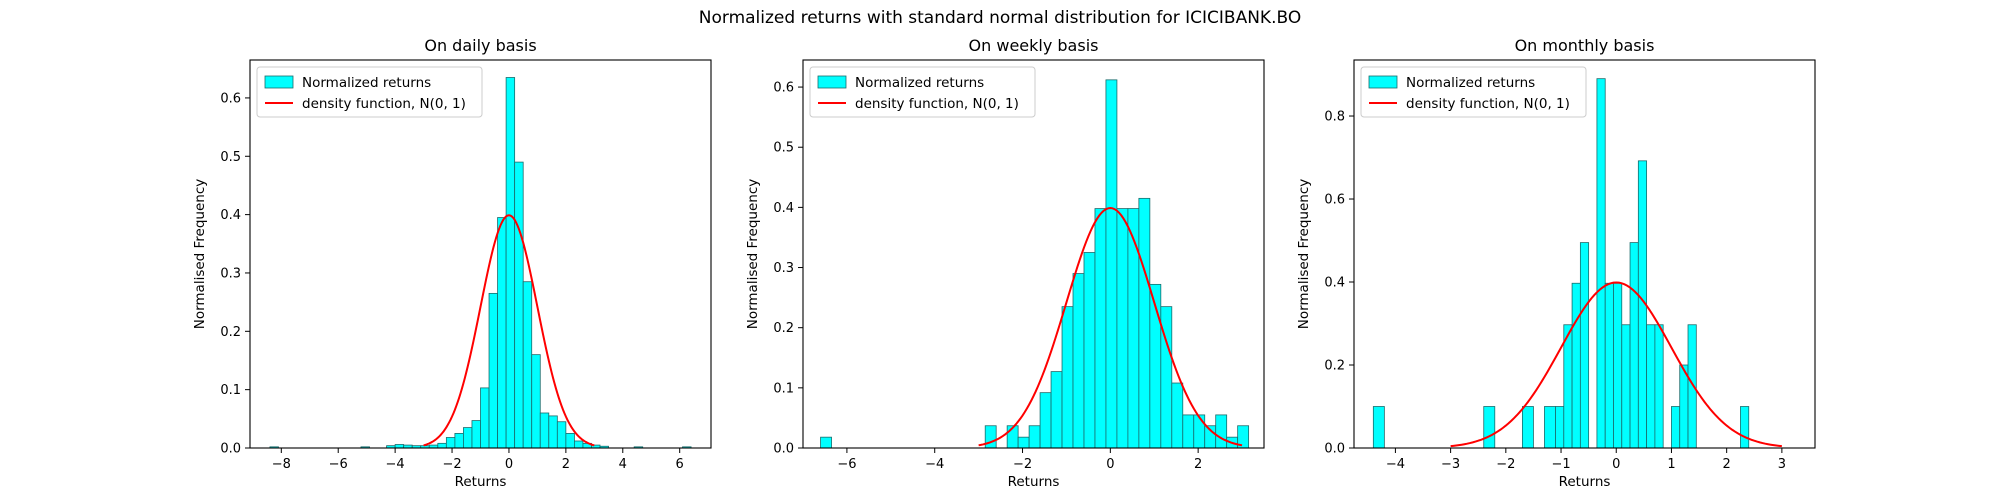 The width and height of the screenshot is (2000, 504). I want to click on x-tick-label: 1, so click(1671, 464).